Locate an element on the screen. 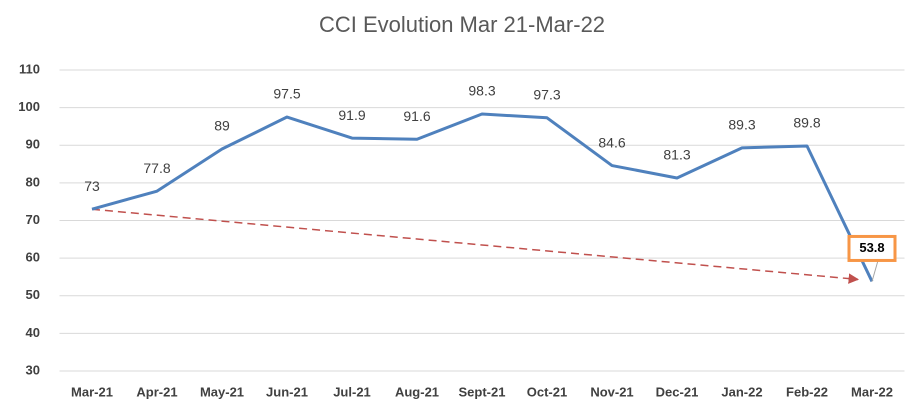  x-tick-label: Sept-21 is located at coordinates (482, 391).